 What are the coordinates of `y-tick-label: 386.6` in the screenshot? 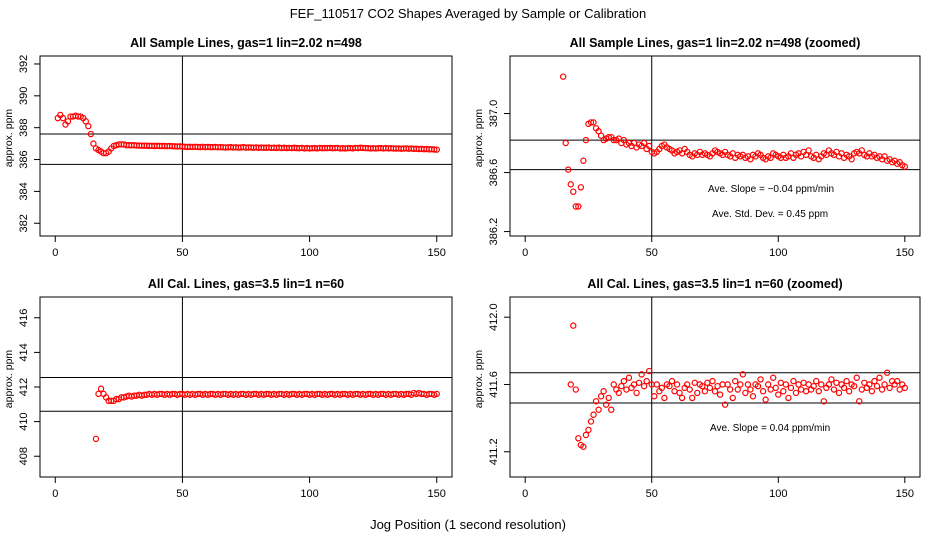 It's located at (494, 173).